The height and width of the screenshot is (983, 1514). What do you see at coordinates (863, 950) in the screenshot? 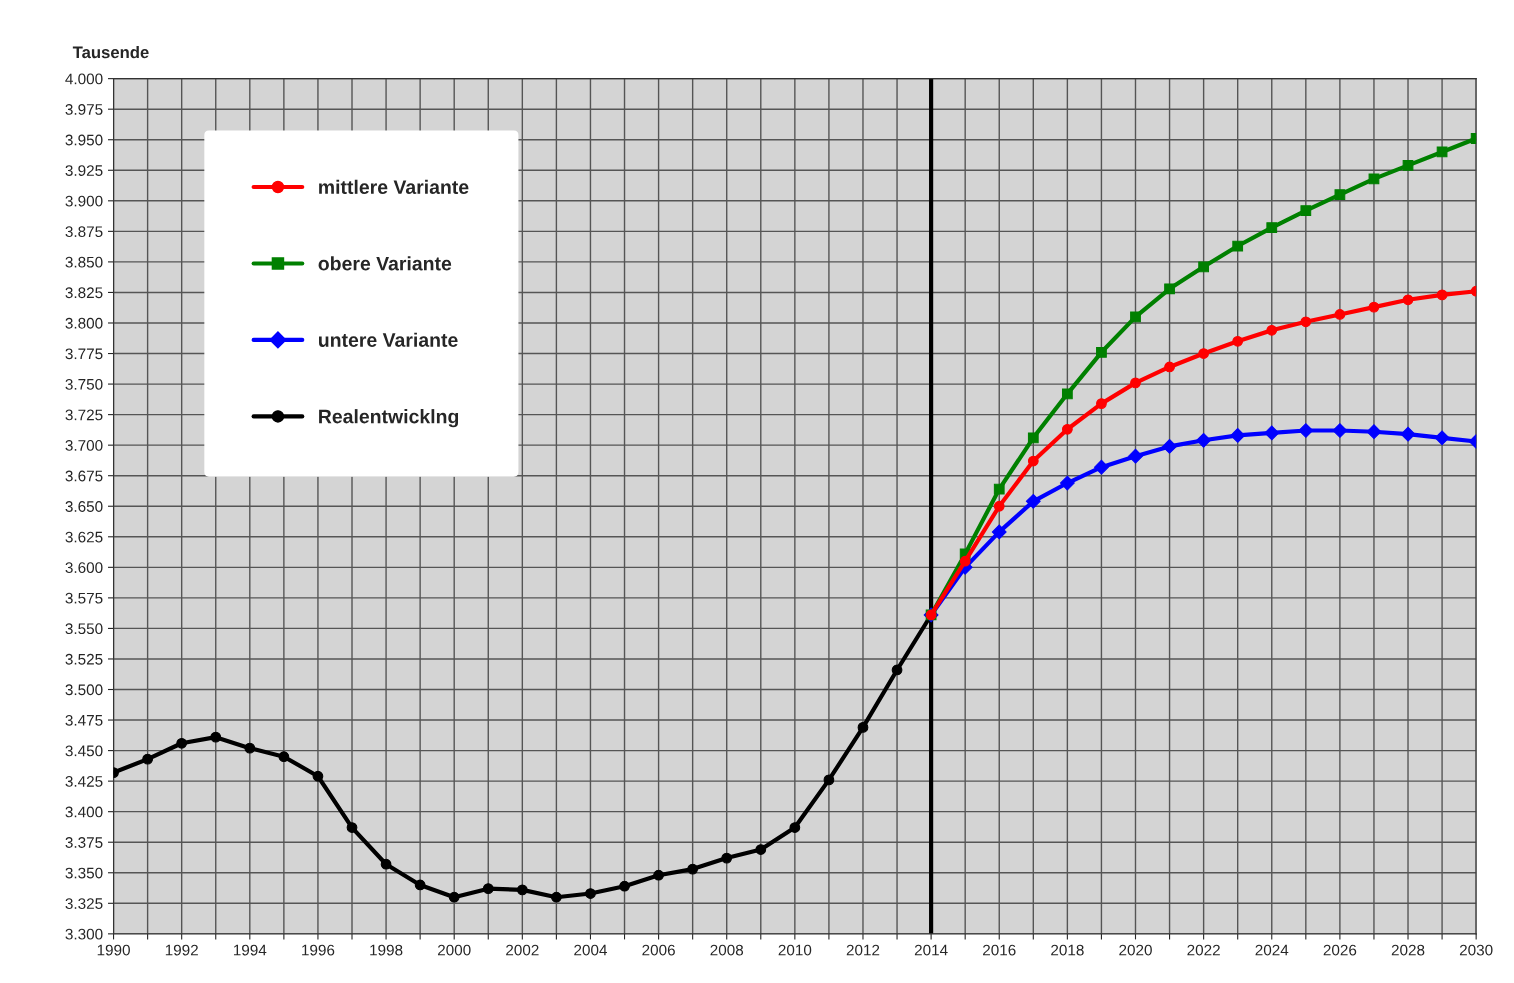
I see `x-tick-label: 2012` at bounding box center [863, 950].